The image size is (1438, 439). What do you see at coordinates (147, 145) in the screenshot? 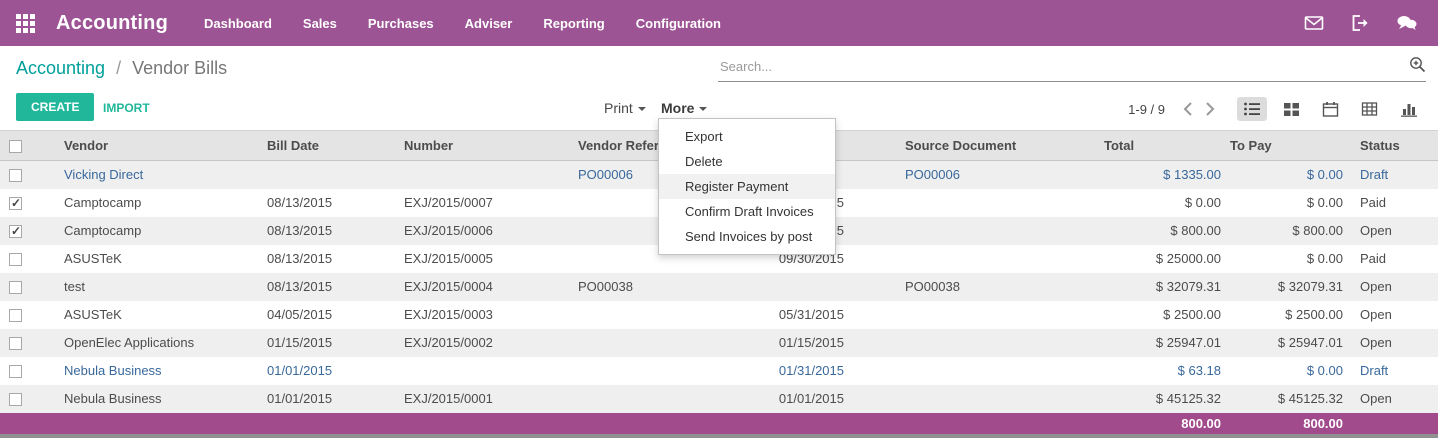
I see `header-vendor: Vendor` at bounding box center [147, 145].